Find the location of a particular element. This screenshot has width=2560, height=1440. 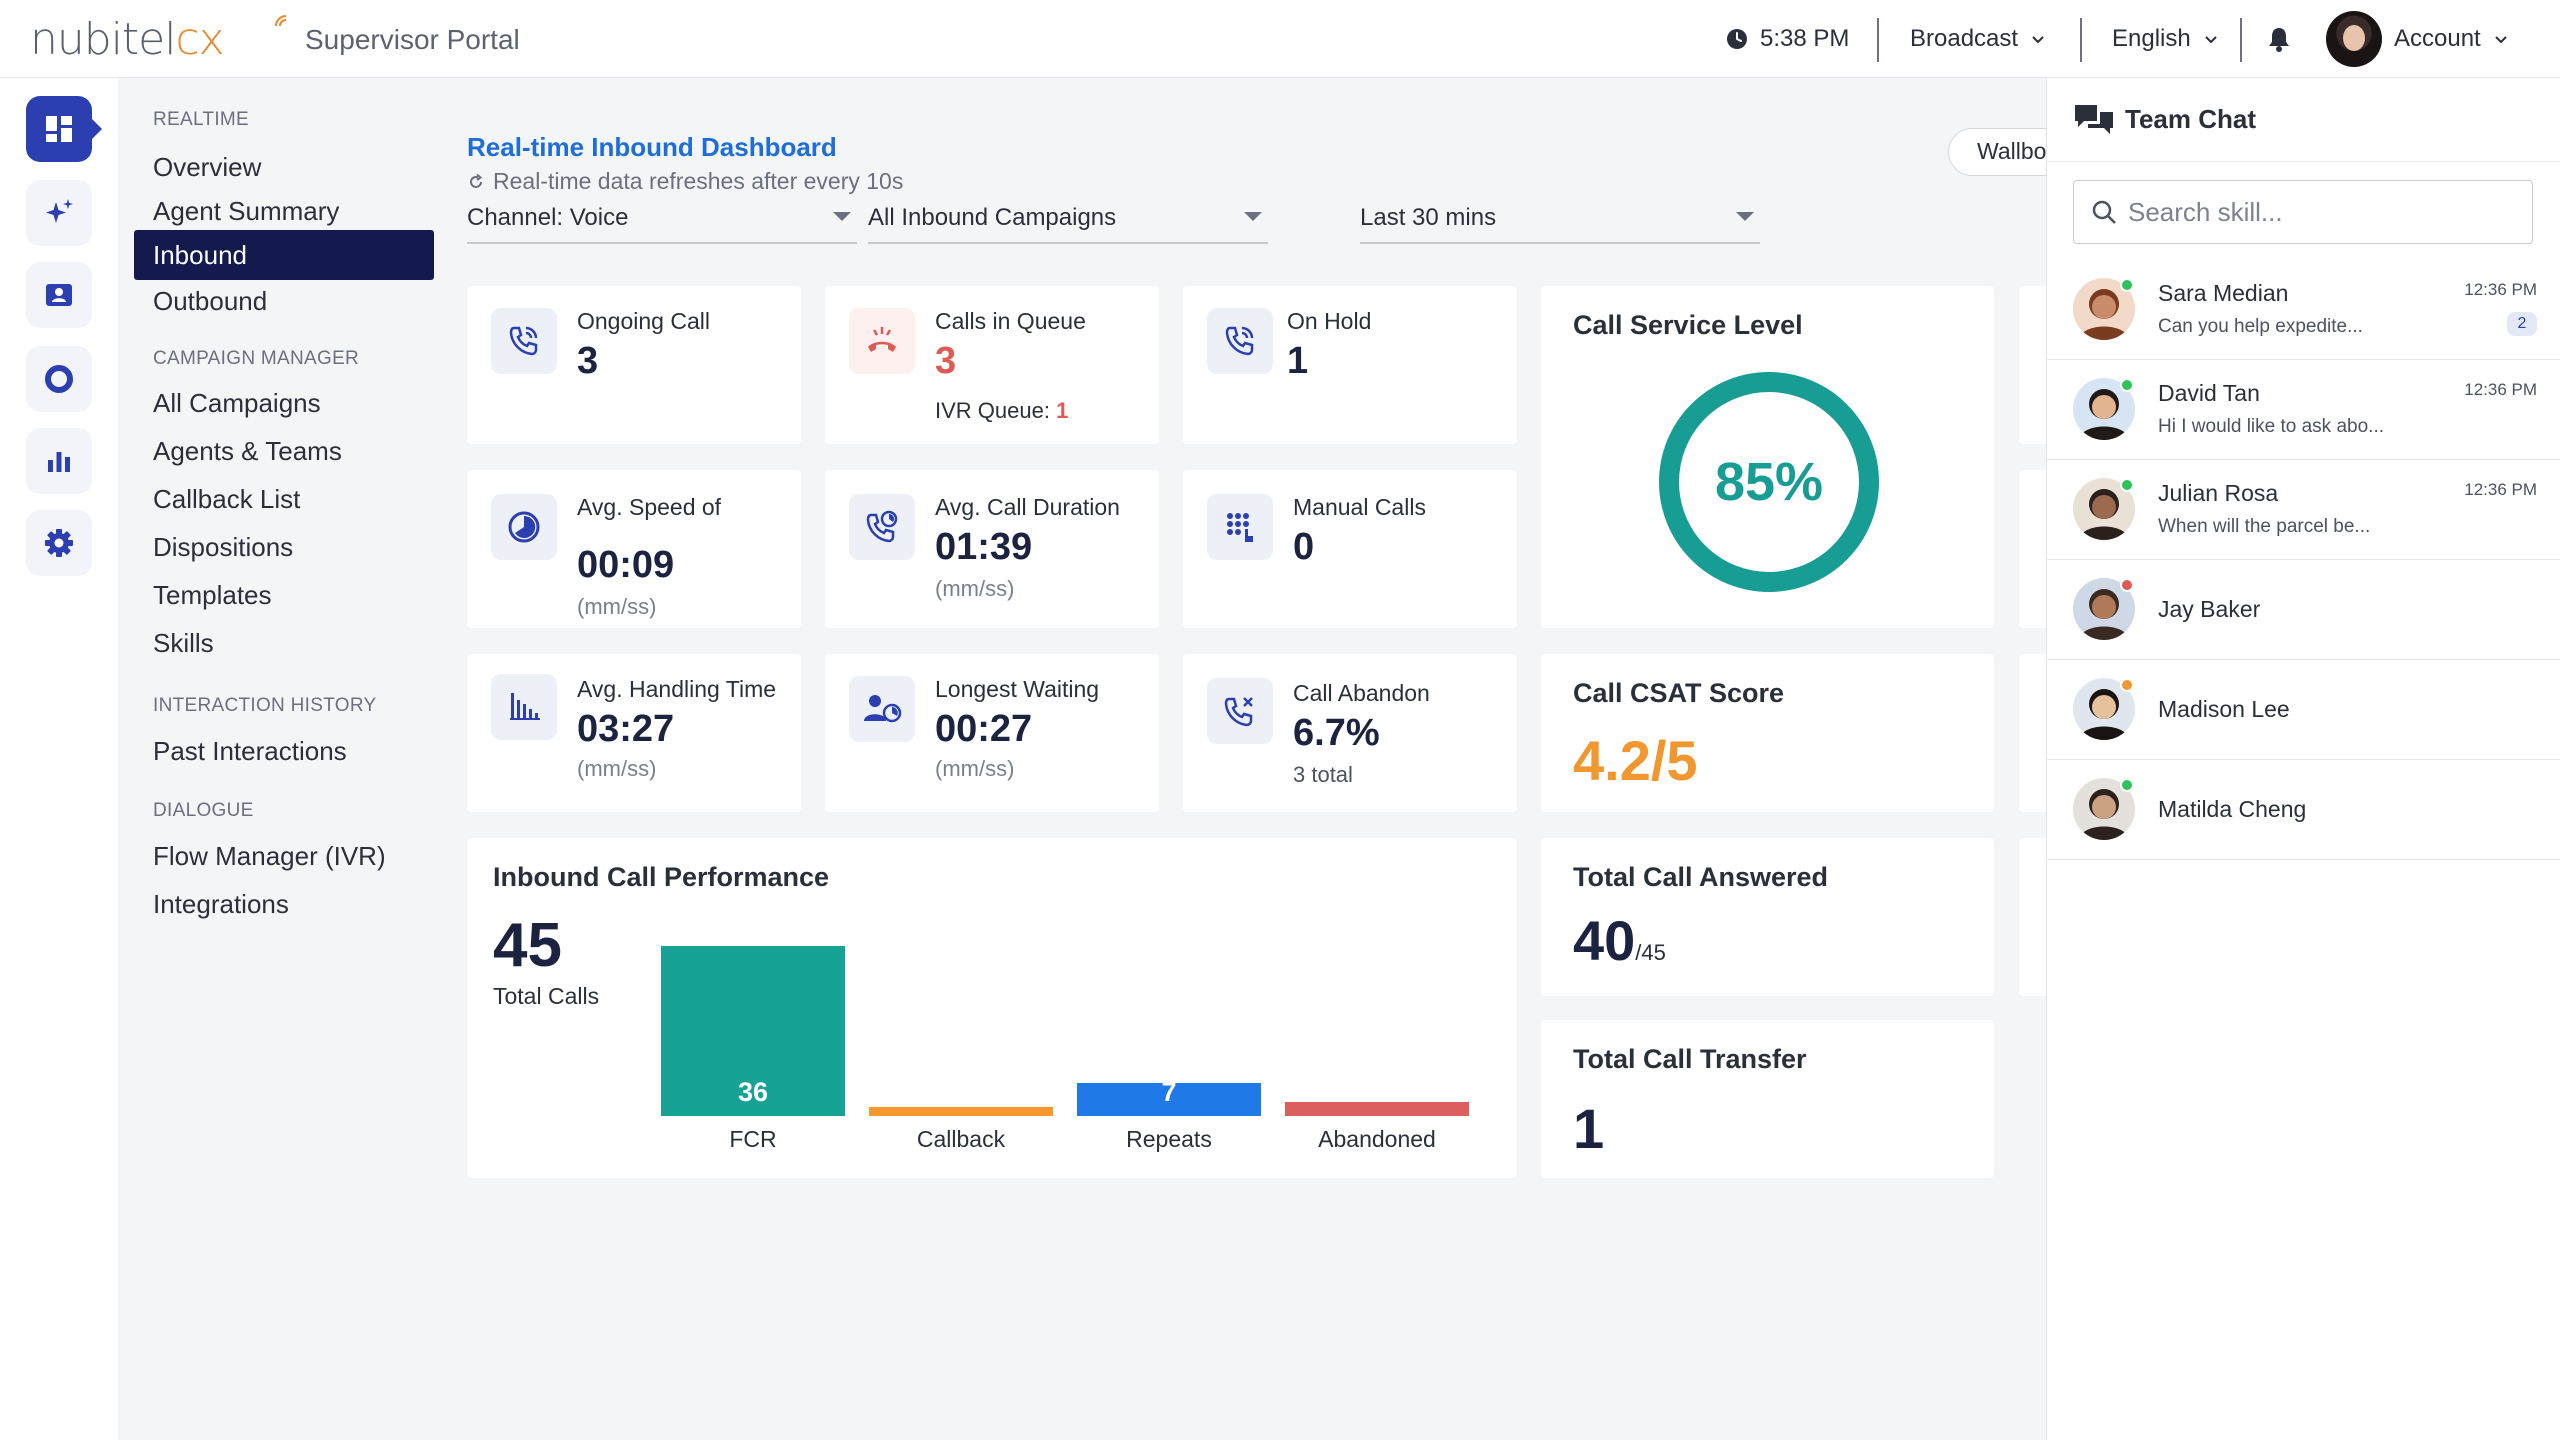

progress-ring is located at coordinates (1769, 482).